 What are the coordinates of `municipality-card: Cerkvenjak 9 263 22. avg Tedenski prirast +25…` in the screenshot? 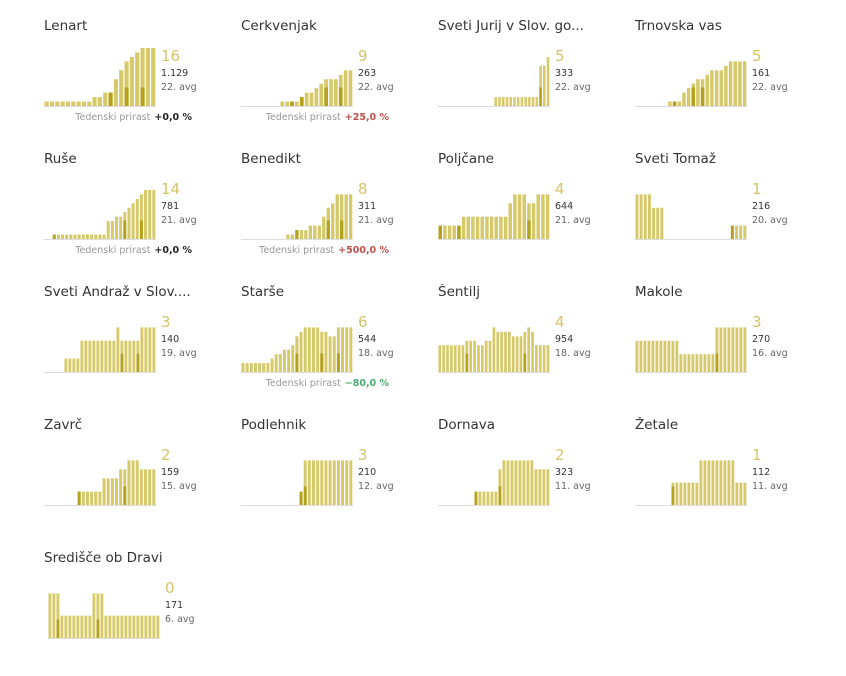 It's located at (336, 81).